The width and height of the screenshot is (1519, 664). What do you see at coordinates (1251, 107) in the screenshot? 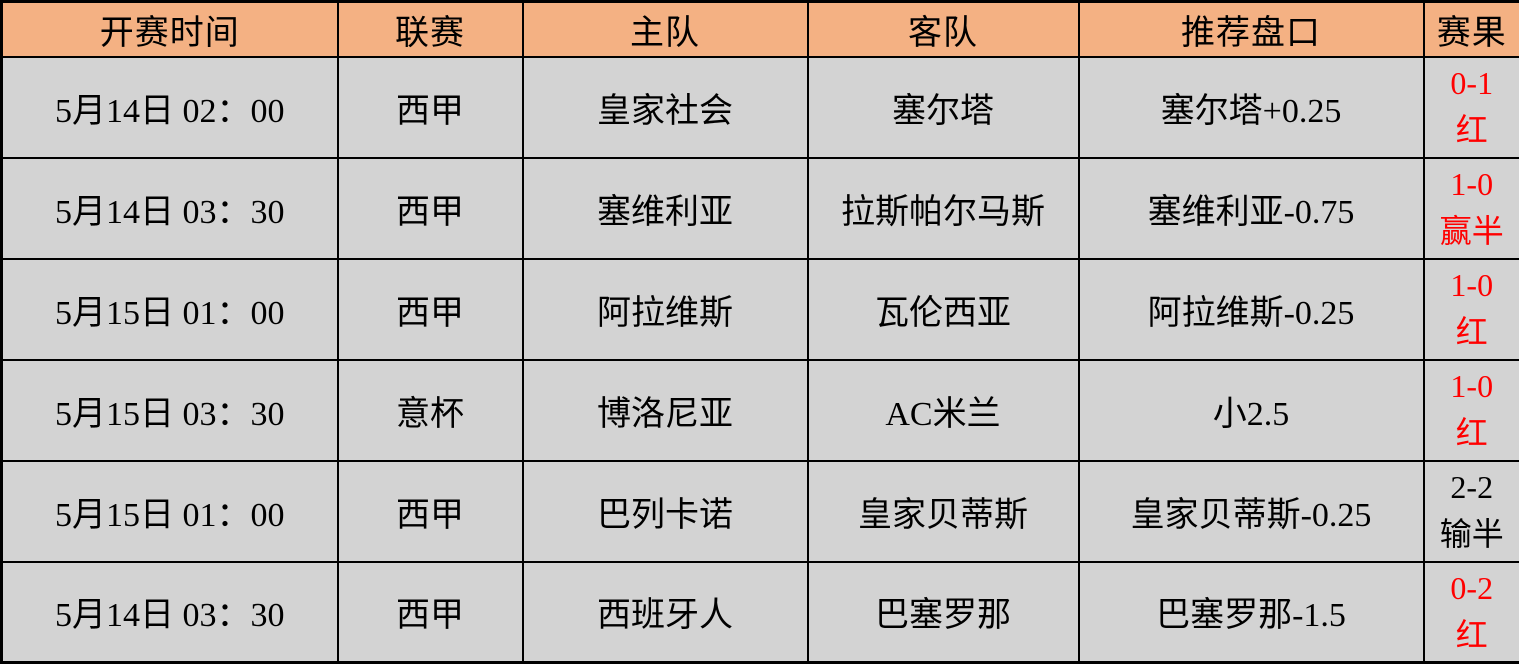
I see `cell-handicap: 塞尔塔+0.25` at bounding box center [1251, 107].